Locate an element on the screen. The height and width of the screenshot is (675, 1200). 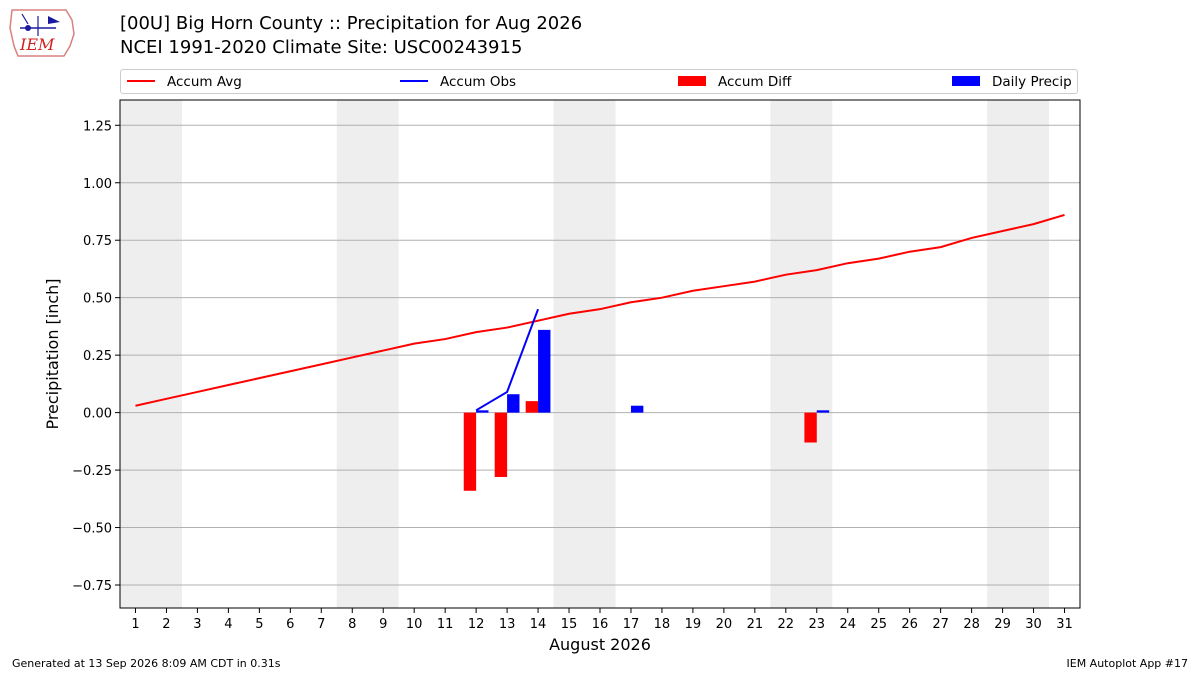
x-tick-label: 16 is located at coordinates (600, 624).